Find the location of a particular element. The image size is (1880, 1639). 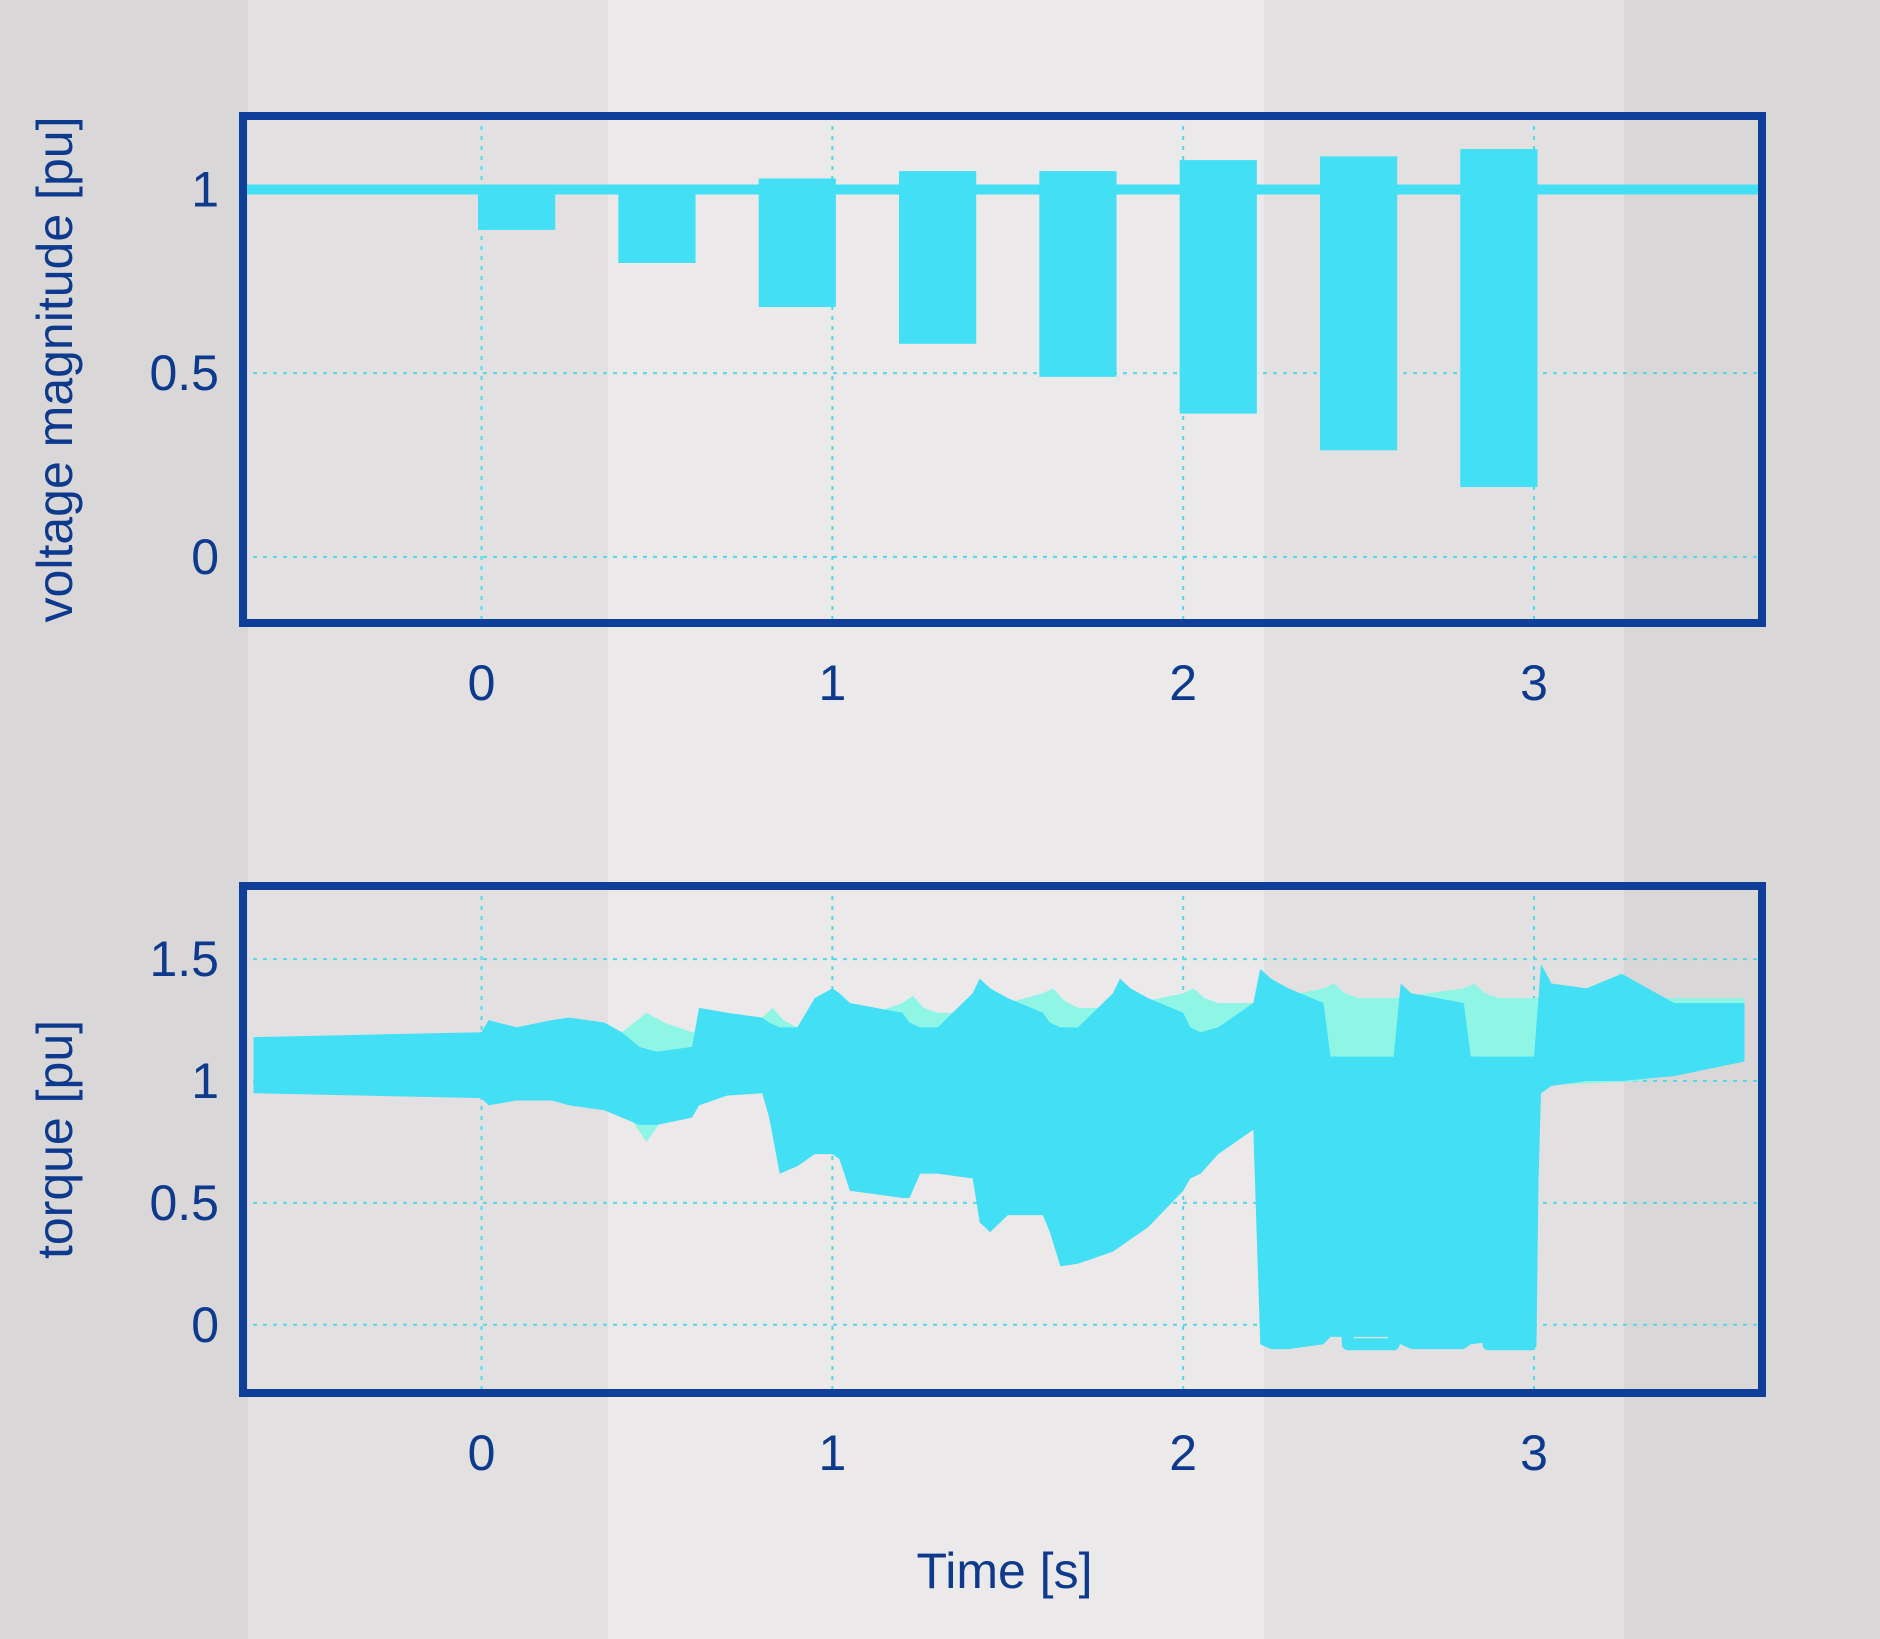

torque-x-tick-label: 0 is located at coordinates (482, 1453).